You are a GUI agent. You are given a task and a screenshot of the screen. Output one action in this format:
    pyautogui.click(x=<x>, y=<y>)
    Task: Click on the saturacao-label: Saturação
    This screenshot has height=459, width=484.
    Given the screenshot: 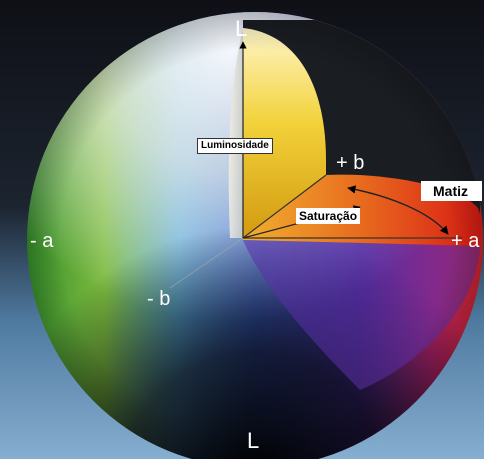 What is the action you would take?
    pyautogui.click(x=328, y=216)
    